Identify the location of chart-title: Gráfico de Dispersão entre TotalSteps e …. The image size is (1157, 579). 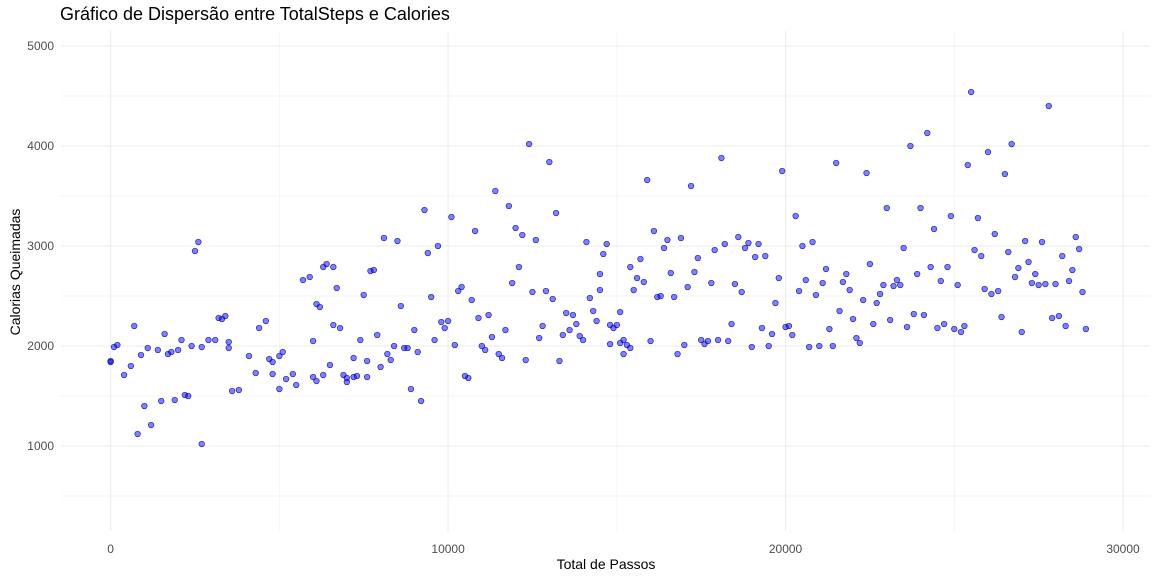
(255, 14).